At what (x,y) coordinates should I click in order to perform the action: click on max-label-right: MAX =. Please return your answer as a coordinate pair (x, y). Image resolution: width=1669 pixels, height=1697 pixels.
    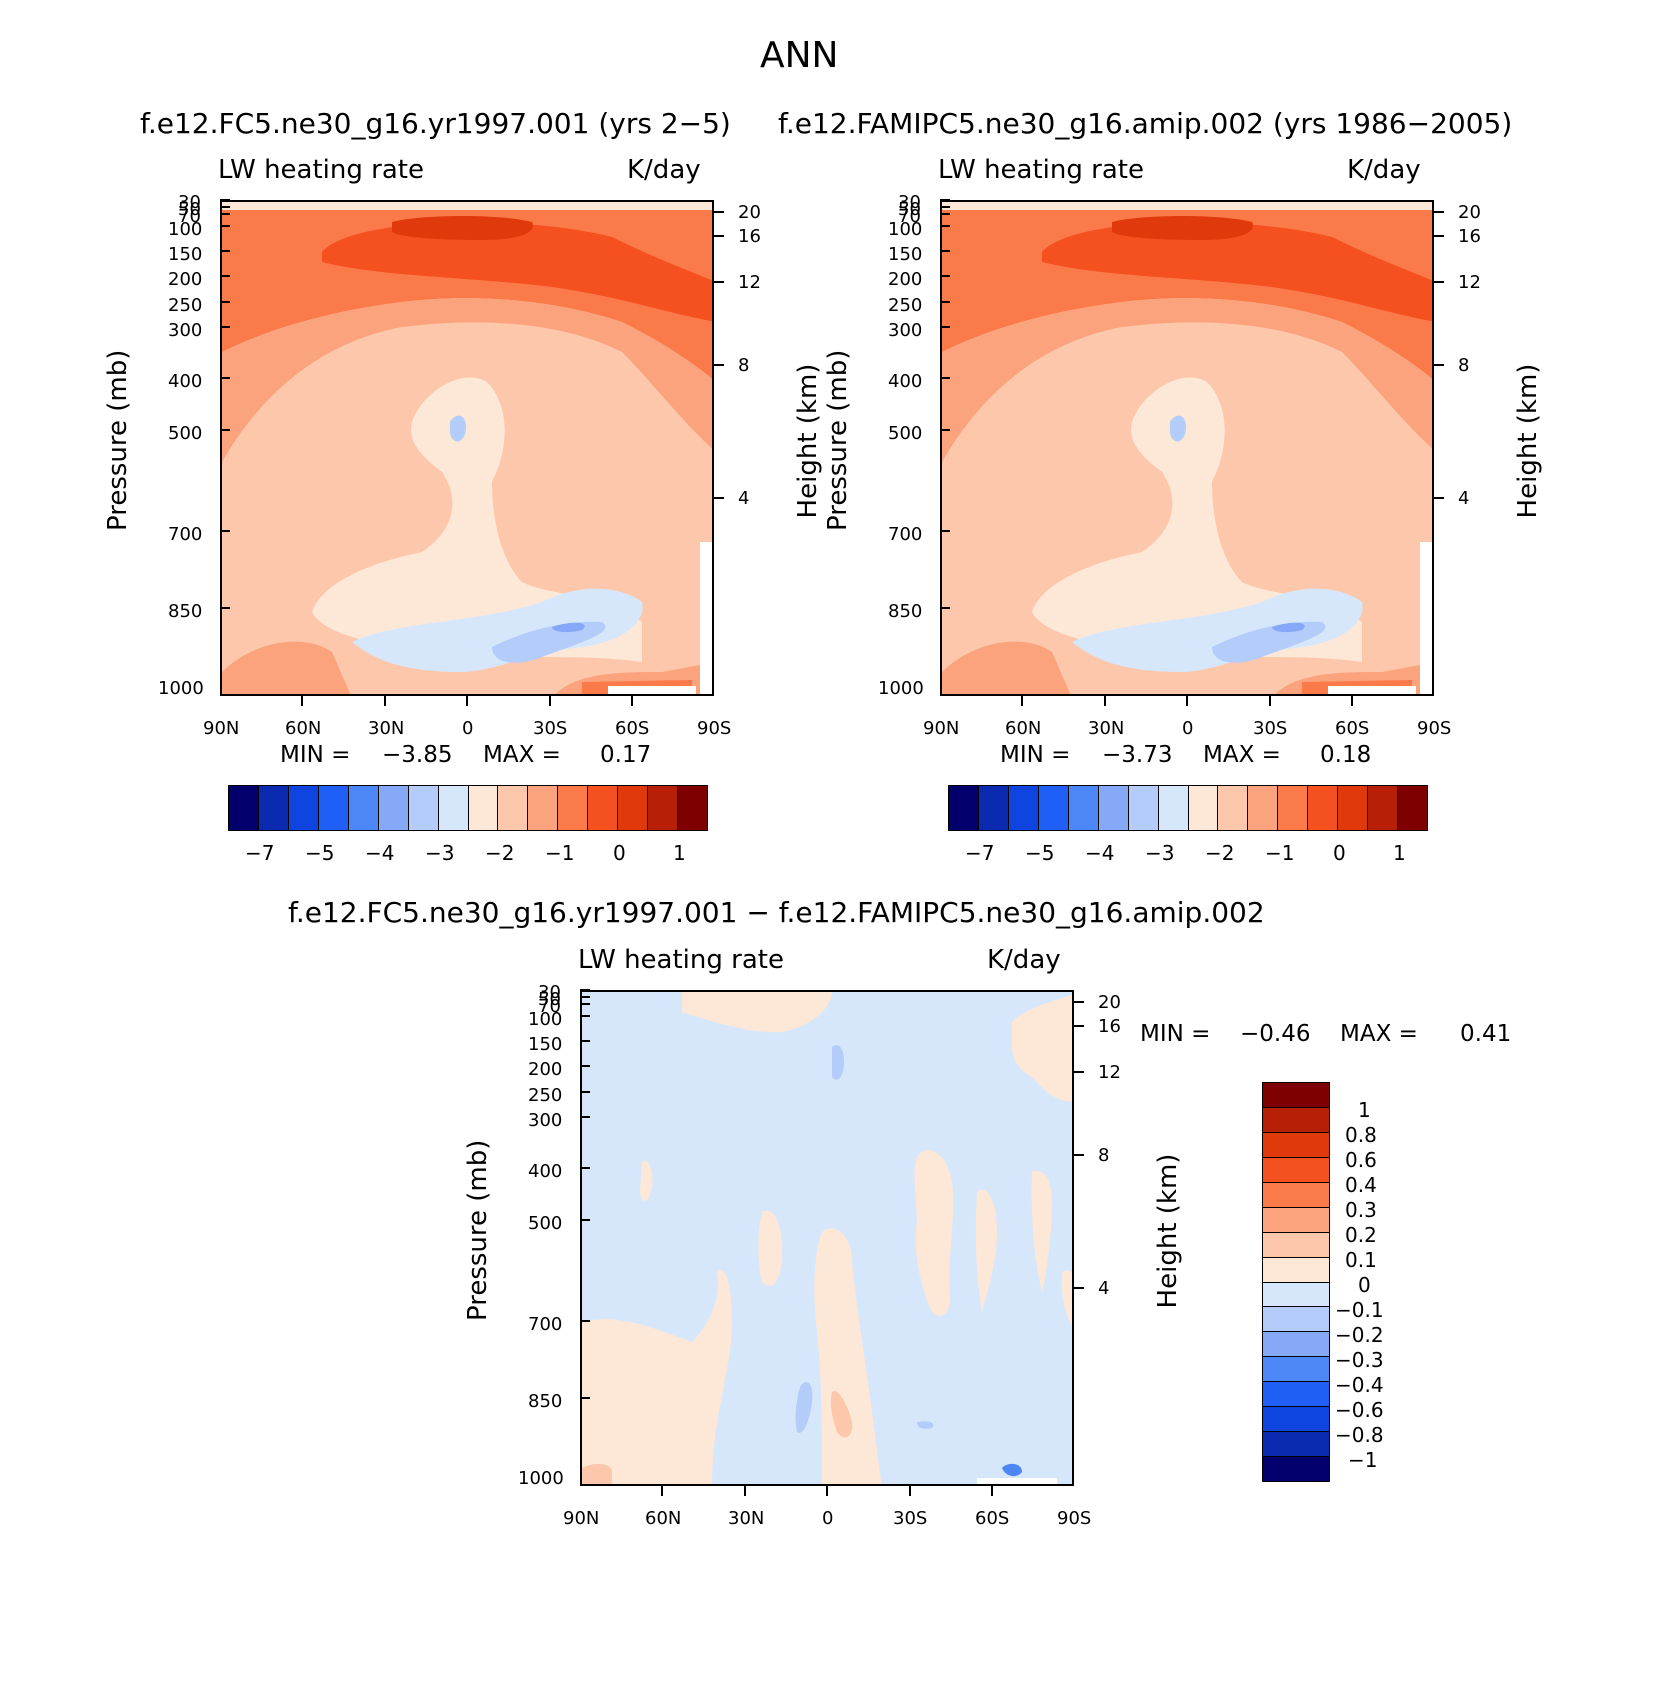
    Looking at the image, I should click on (1242, 755).